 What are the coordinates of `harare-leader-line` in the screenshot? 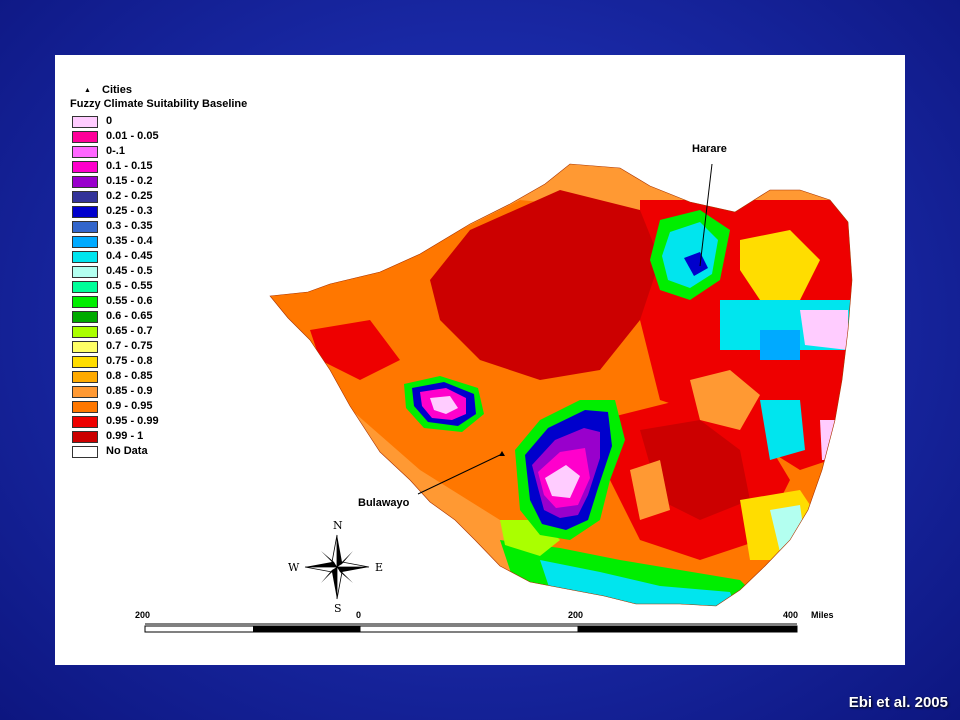 It's located at (706, 215).